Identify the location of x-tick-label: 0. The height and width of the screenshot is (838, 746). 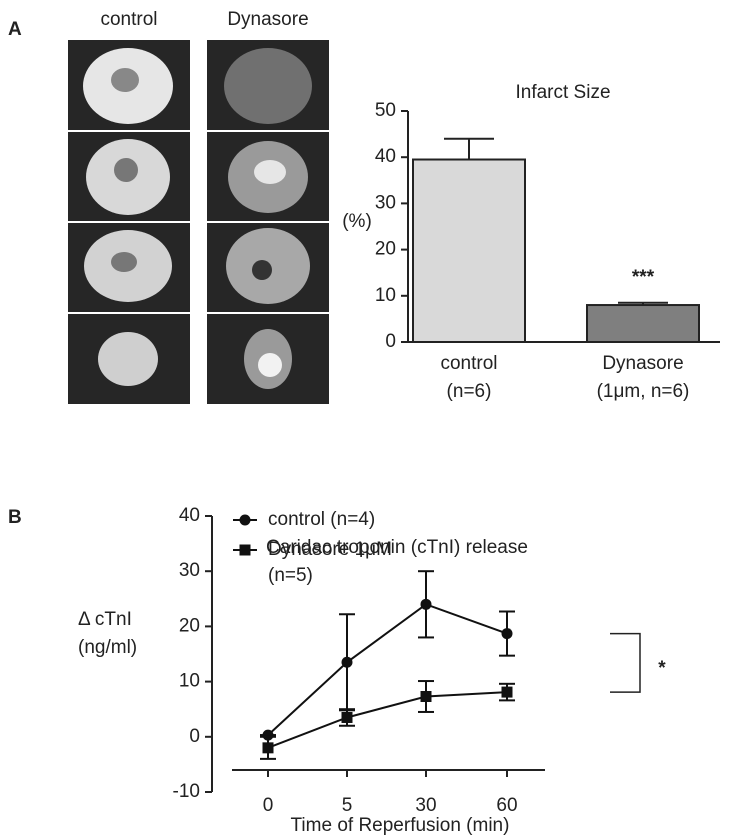
(268, 805).